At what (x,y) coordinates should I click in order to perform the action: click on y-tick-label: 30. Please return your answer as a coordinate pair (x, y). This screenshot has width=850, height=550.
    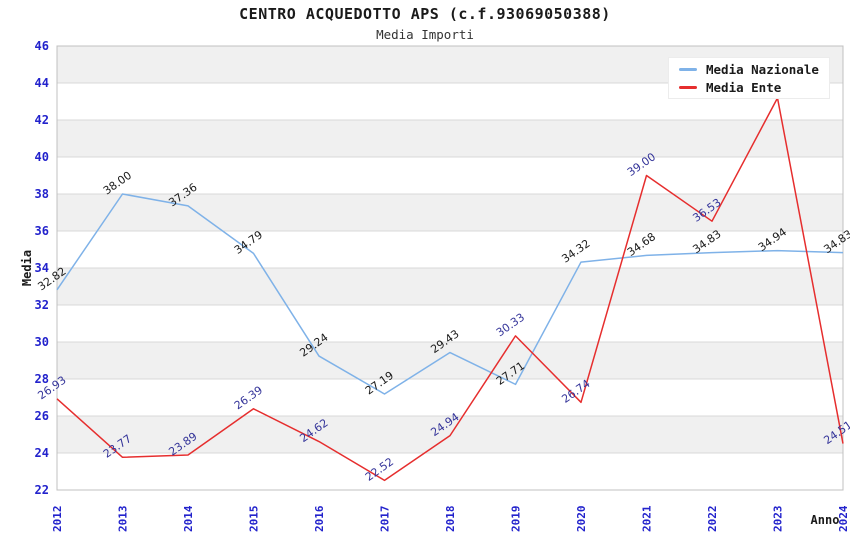
    Looking at the image, I should click on (42, 342).